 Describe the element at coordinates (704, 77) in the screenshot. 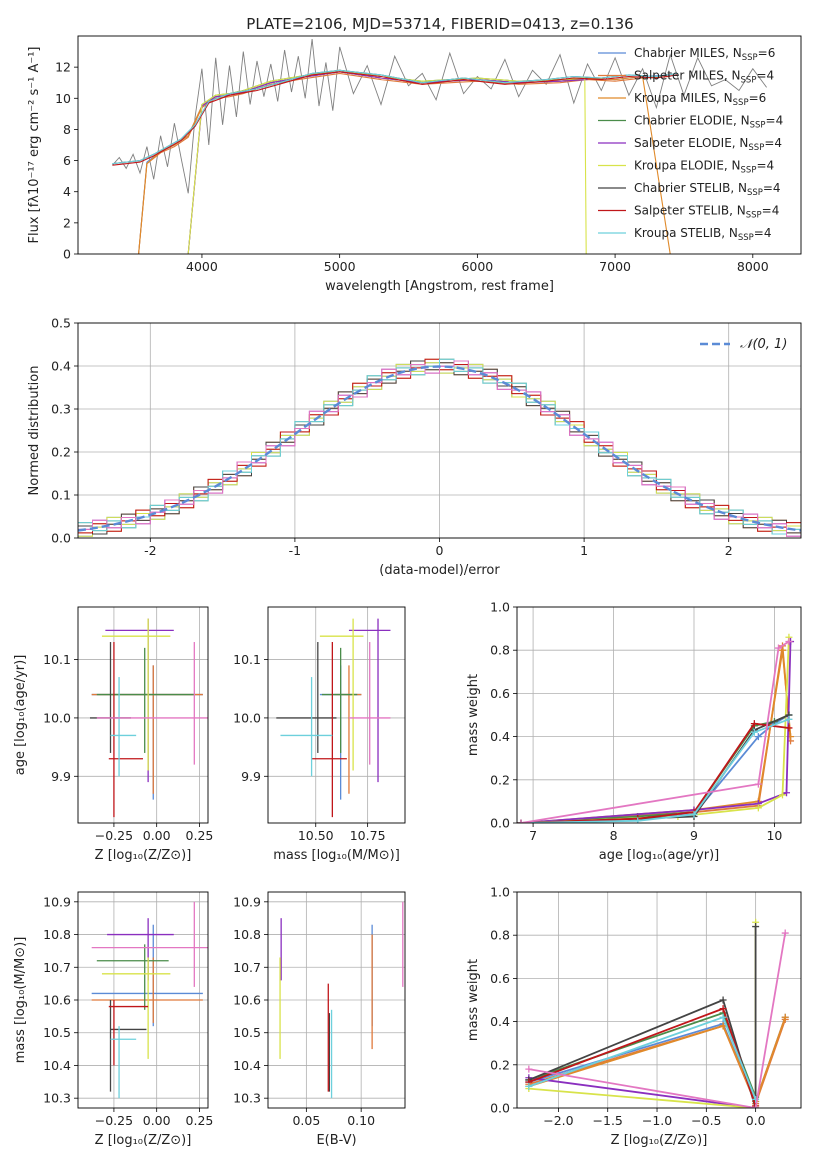

I see `legend-entry: Salpeter MILES, NSSP=4` at that location.